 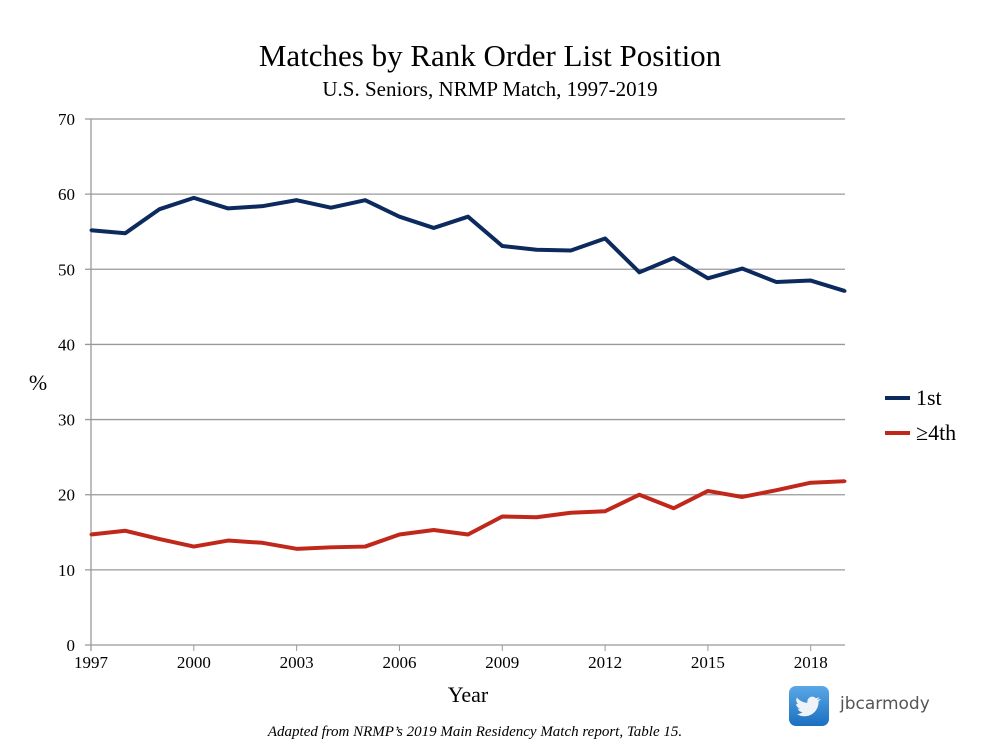 I want to click on y-tick-label: 0, so click(x=71, y=645).